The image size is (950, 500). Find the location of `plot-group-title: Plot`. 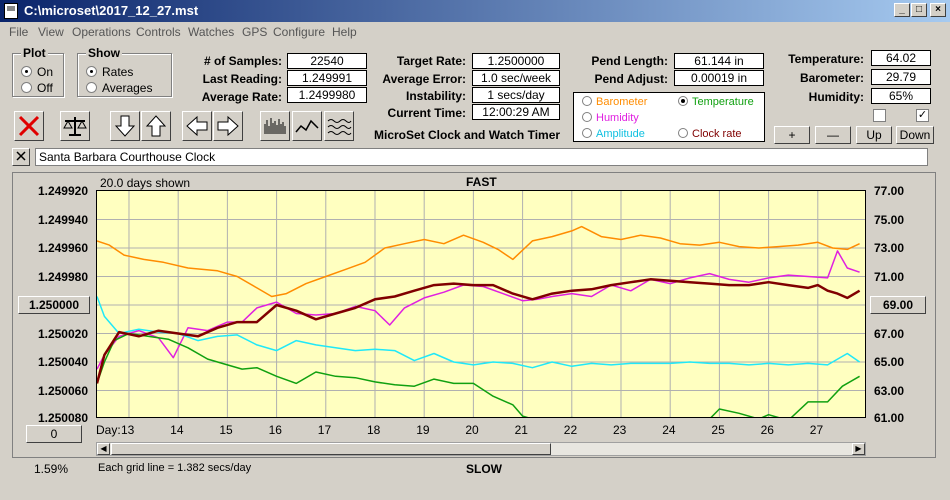

plot-group-title: Plot is located at coordinates (34, 53).